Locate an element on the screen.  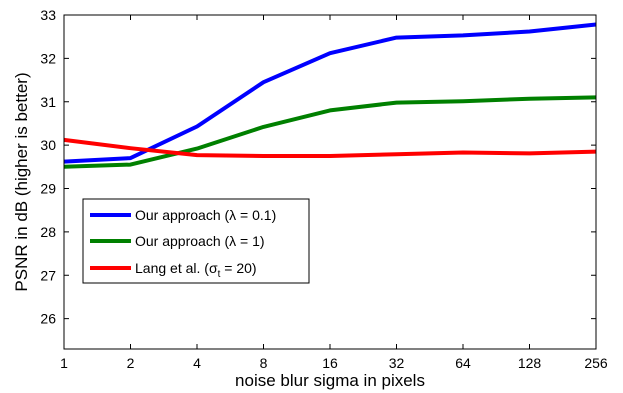
x-tick-label: 4 is located at coordinates (197, 363).